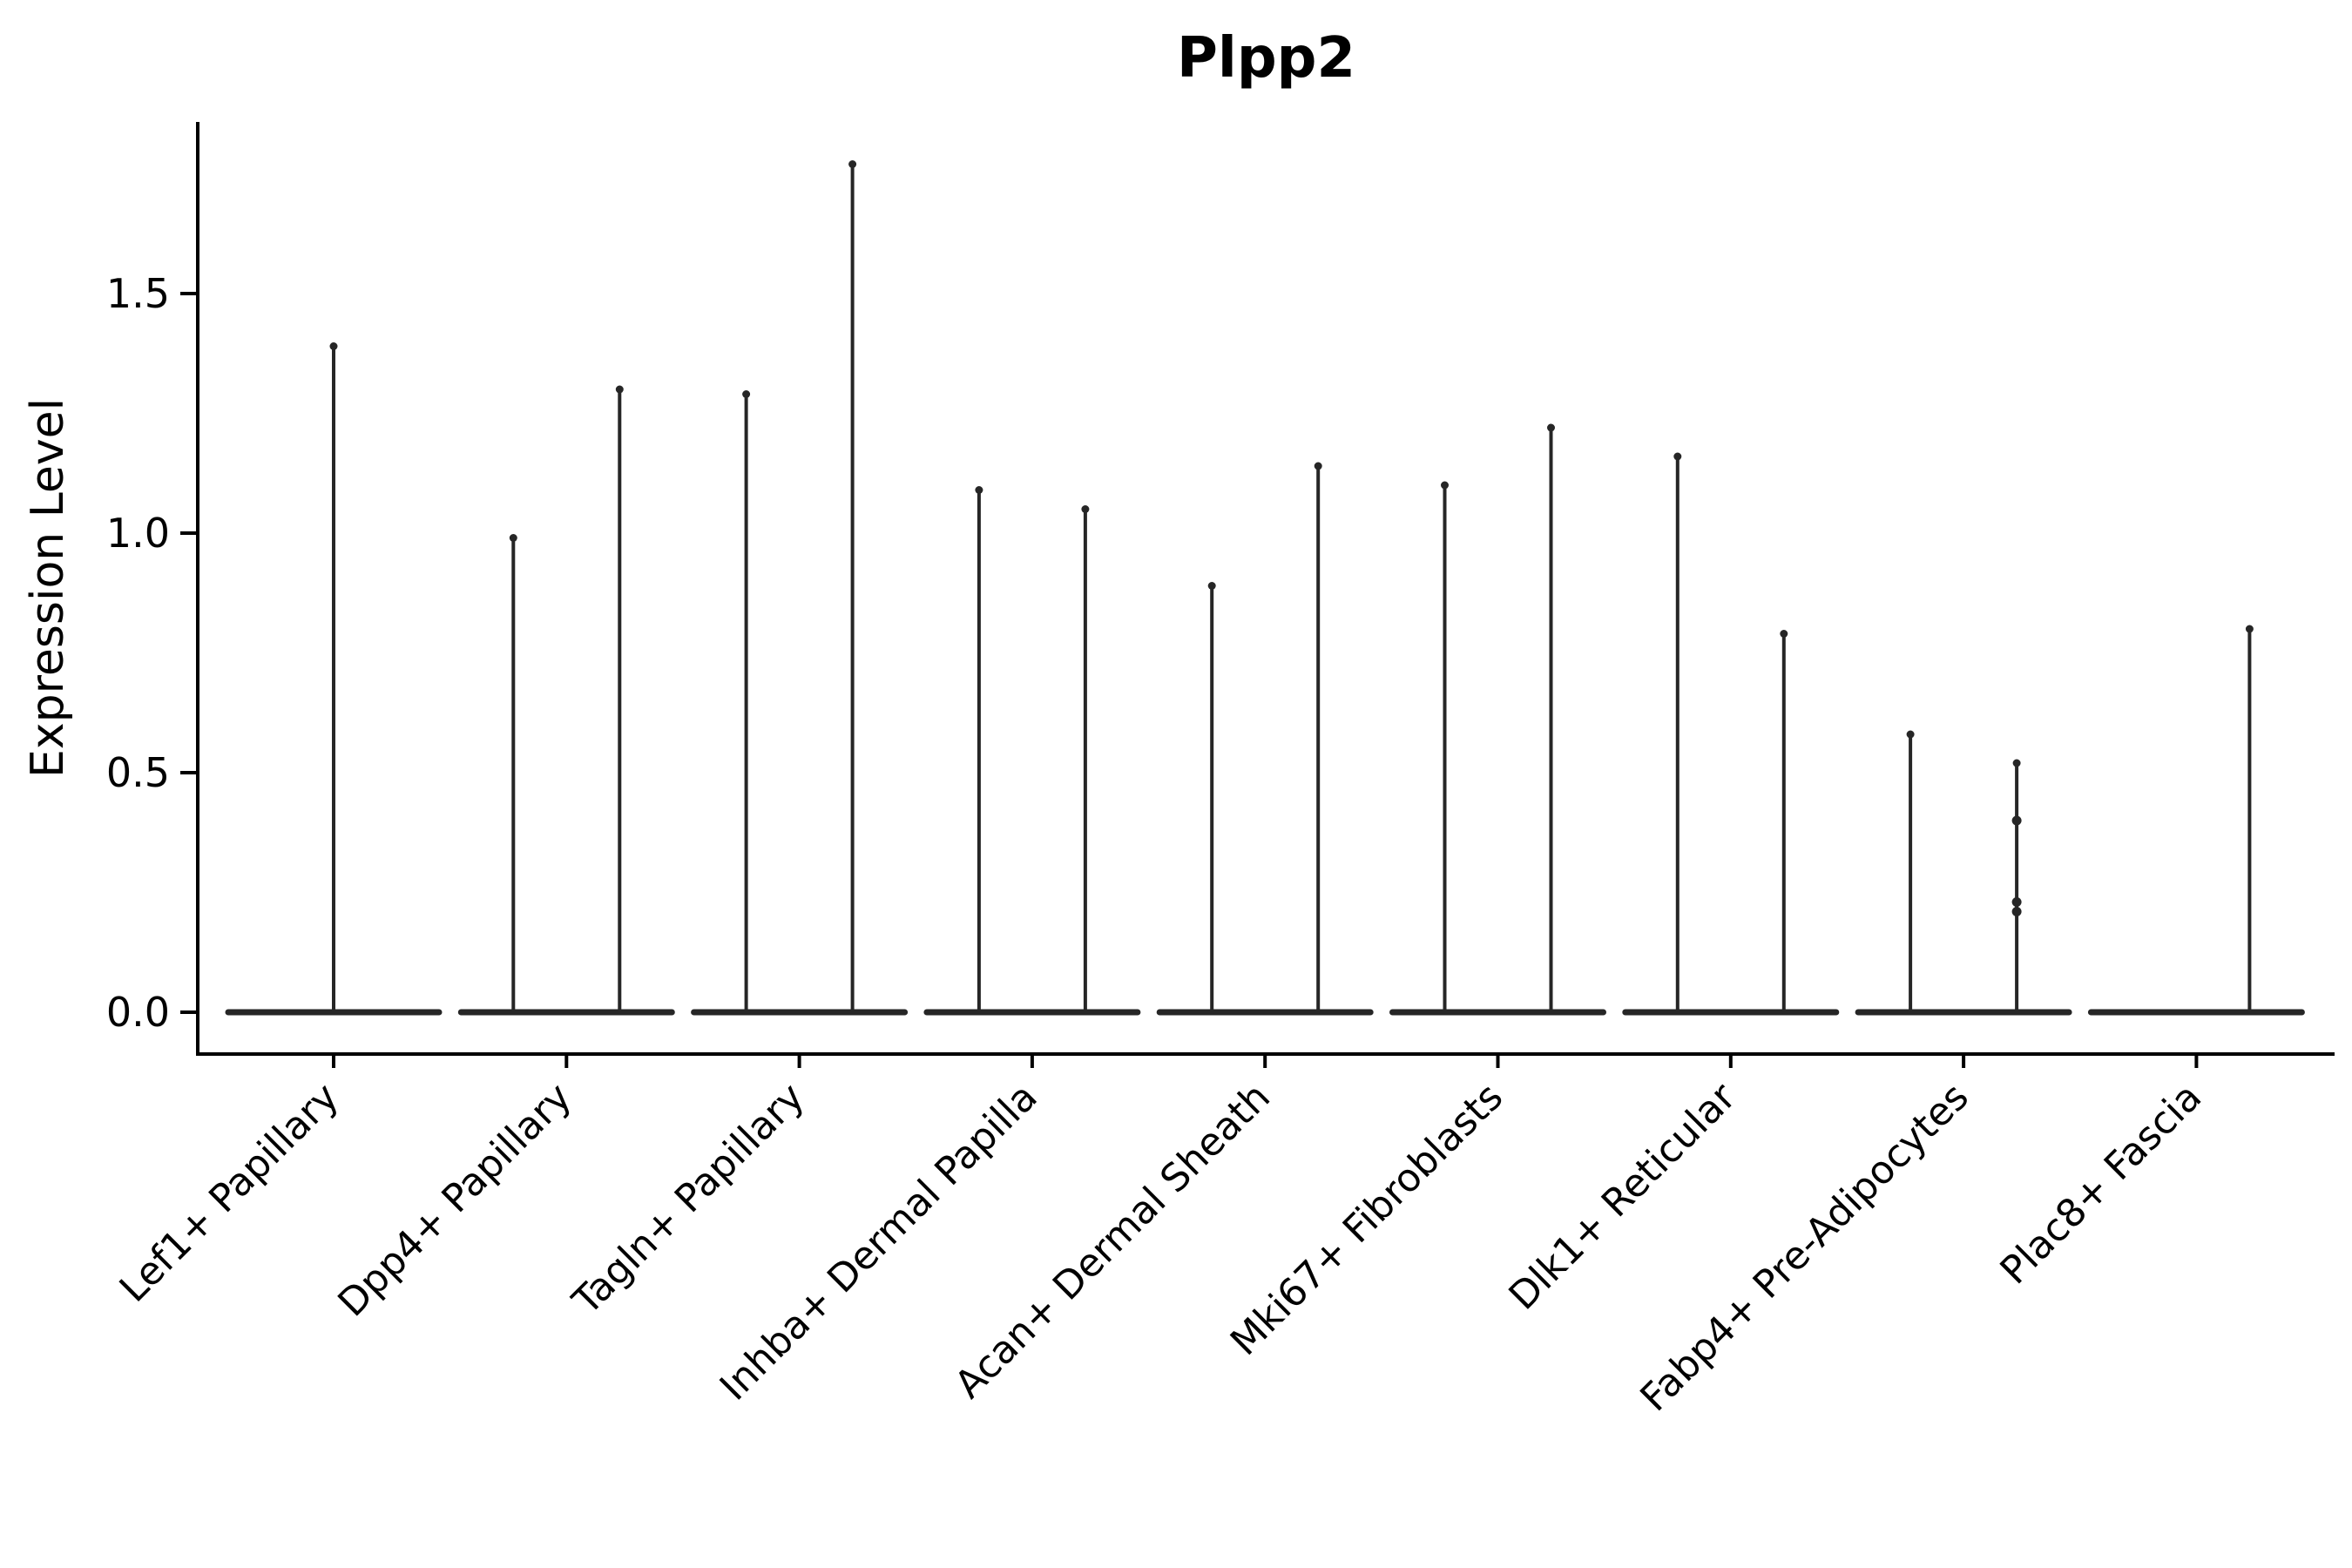  I want to click on y-tick-label: 0.5, so click(138, 772).